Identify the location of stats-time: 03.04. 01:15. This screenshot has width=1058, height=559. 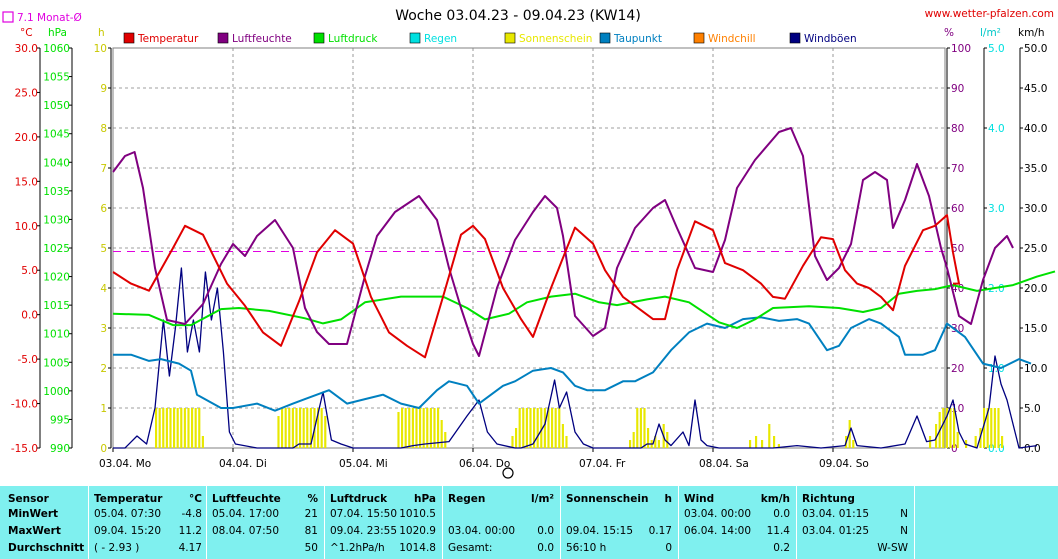
(835, 514).